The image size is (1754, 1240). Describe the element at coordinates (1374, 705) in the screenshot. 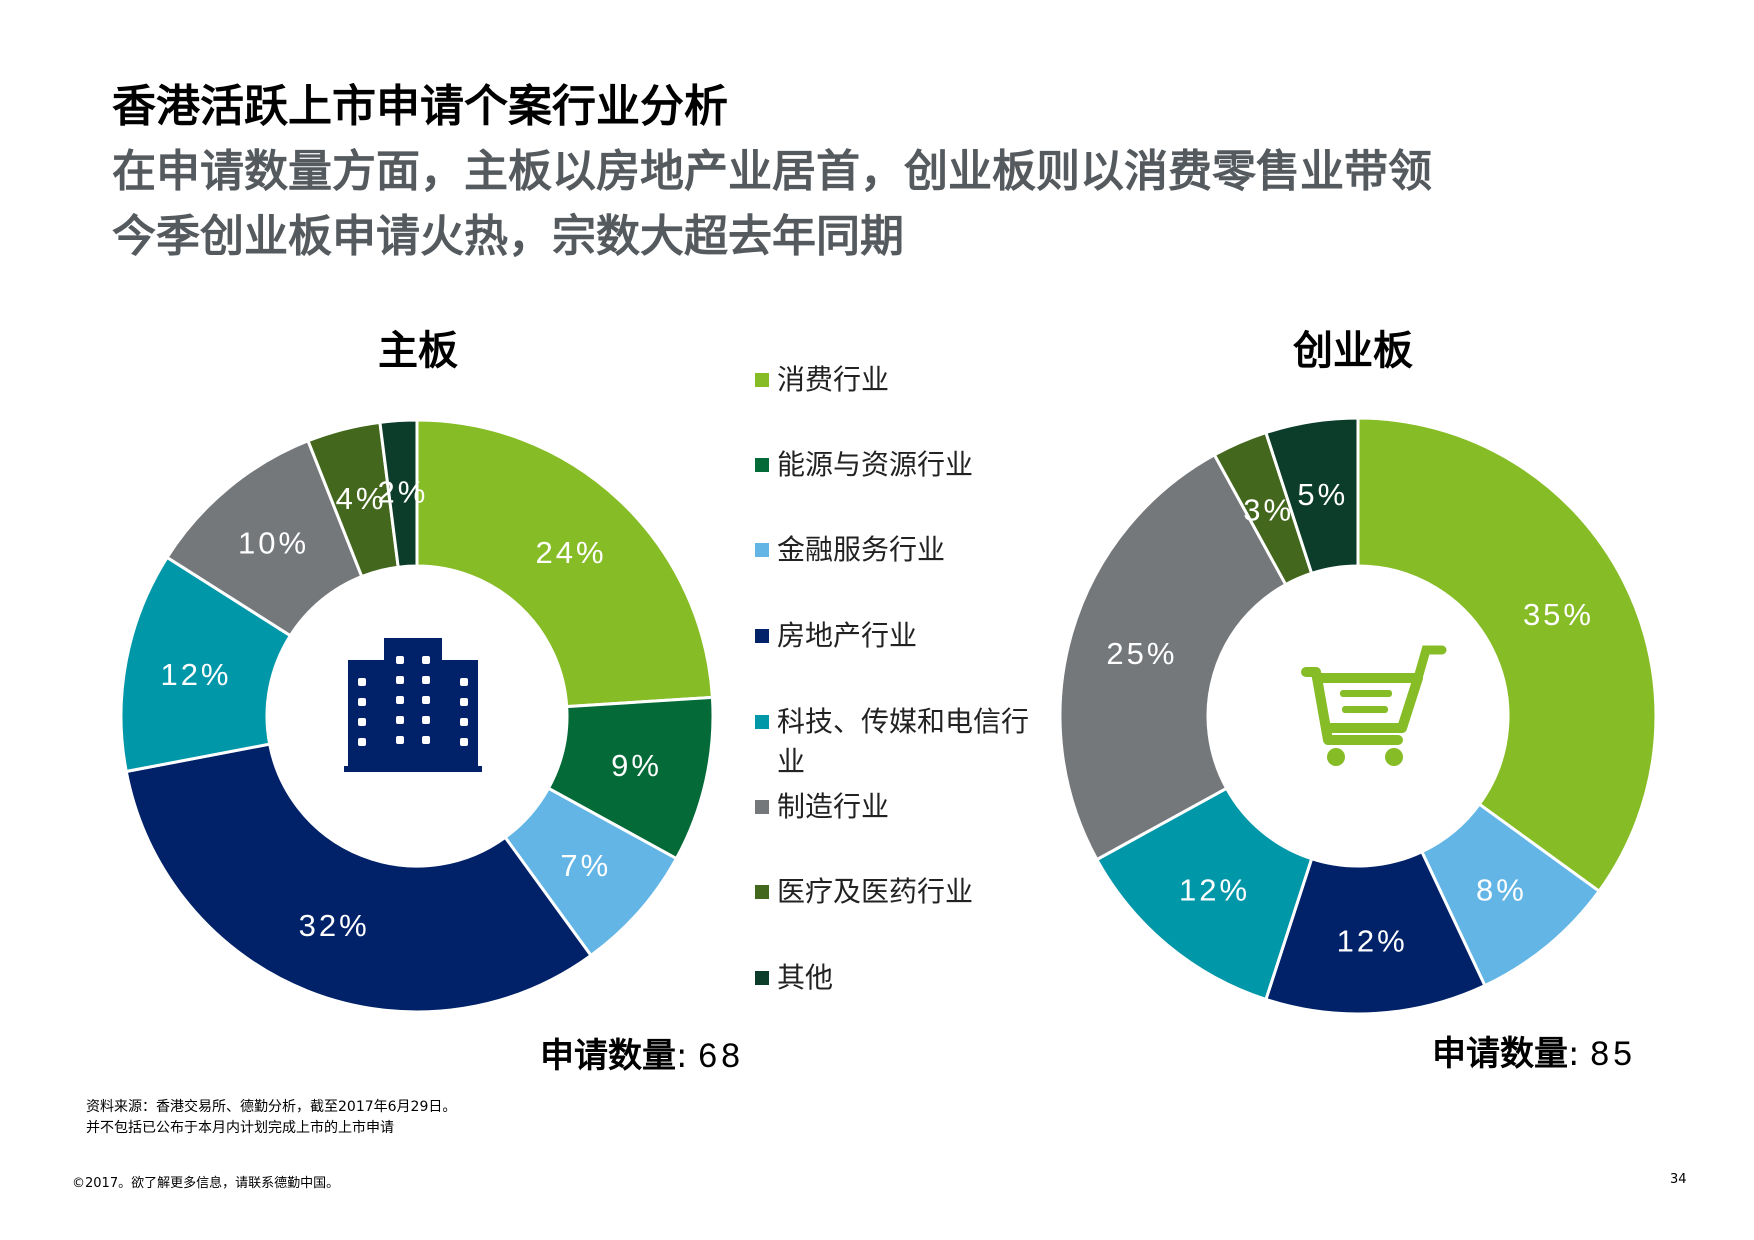

I see `shopping-cart-icon` at that location.